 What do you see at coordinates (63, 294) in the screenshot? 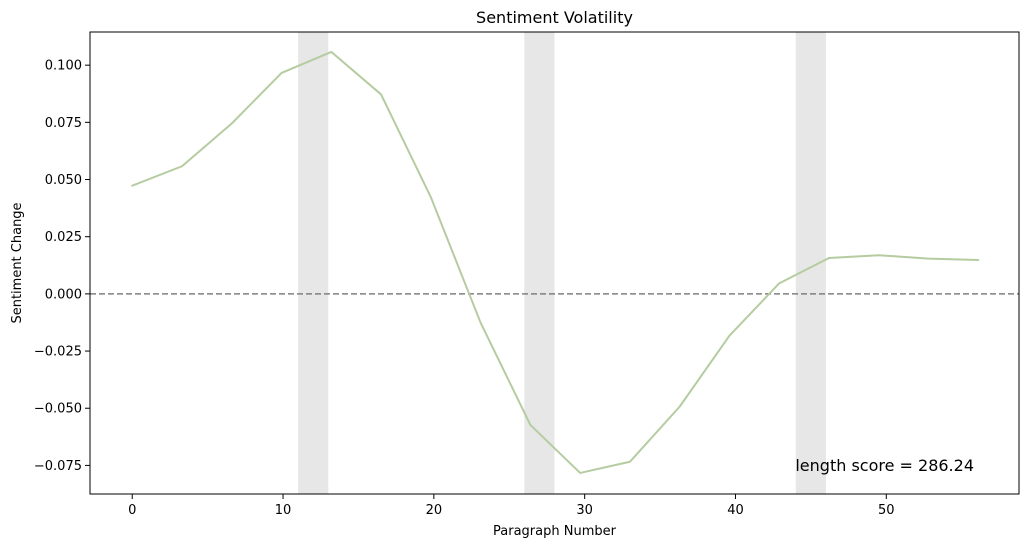
I see `y-tick-label: 0.000` at bounding box center [63, 294].